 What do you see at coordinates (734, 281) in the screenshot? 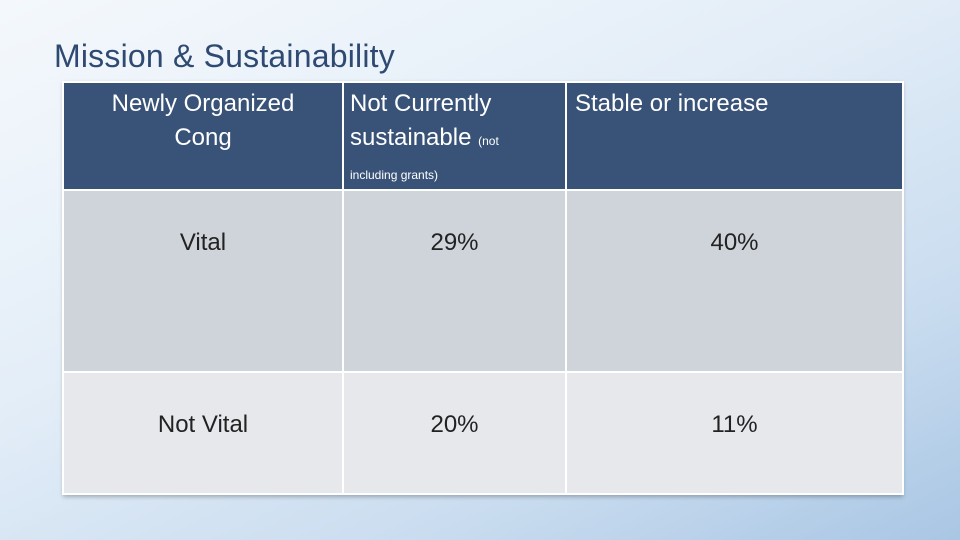
I see `cell-vital-stable: 40%` at bounding box center [734, 281].